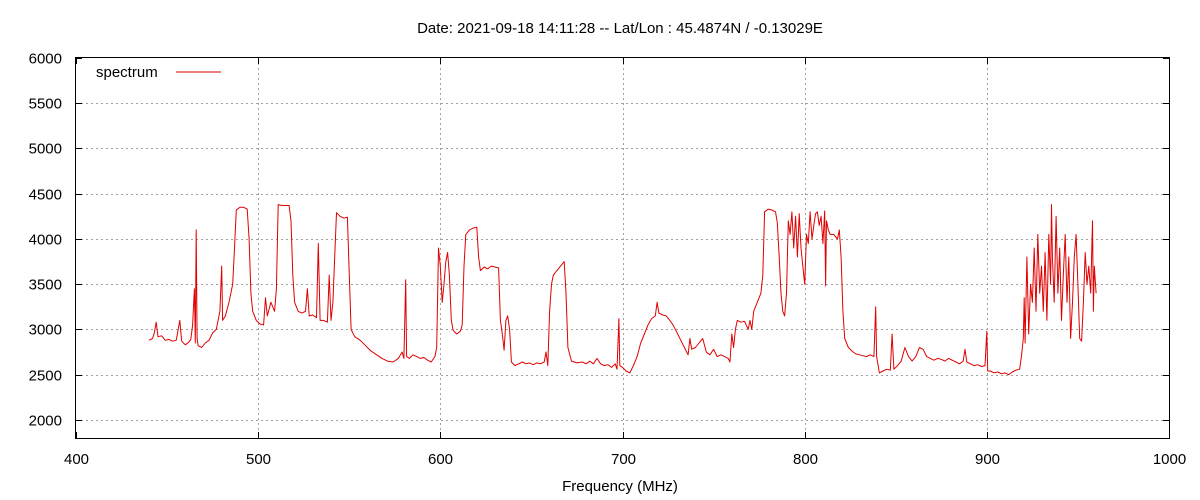 The height and width of the screenshot is (500, 1200). Describe the element at coordinates (45, 421) in the screenshot. I see `y-tick-label: 2000` at that location.